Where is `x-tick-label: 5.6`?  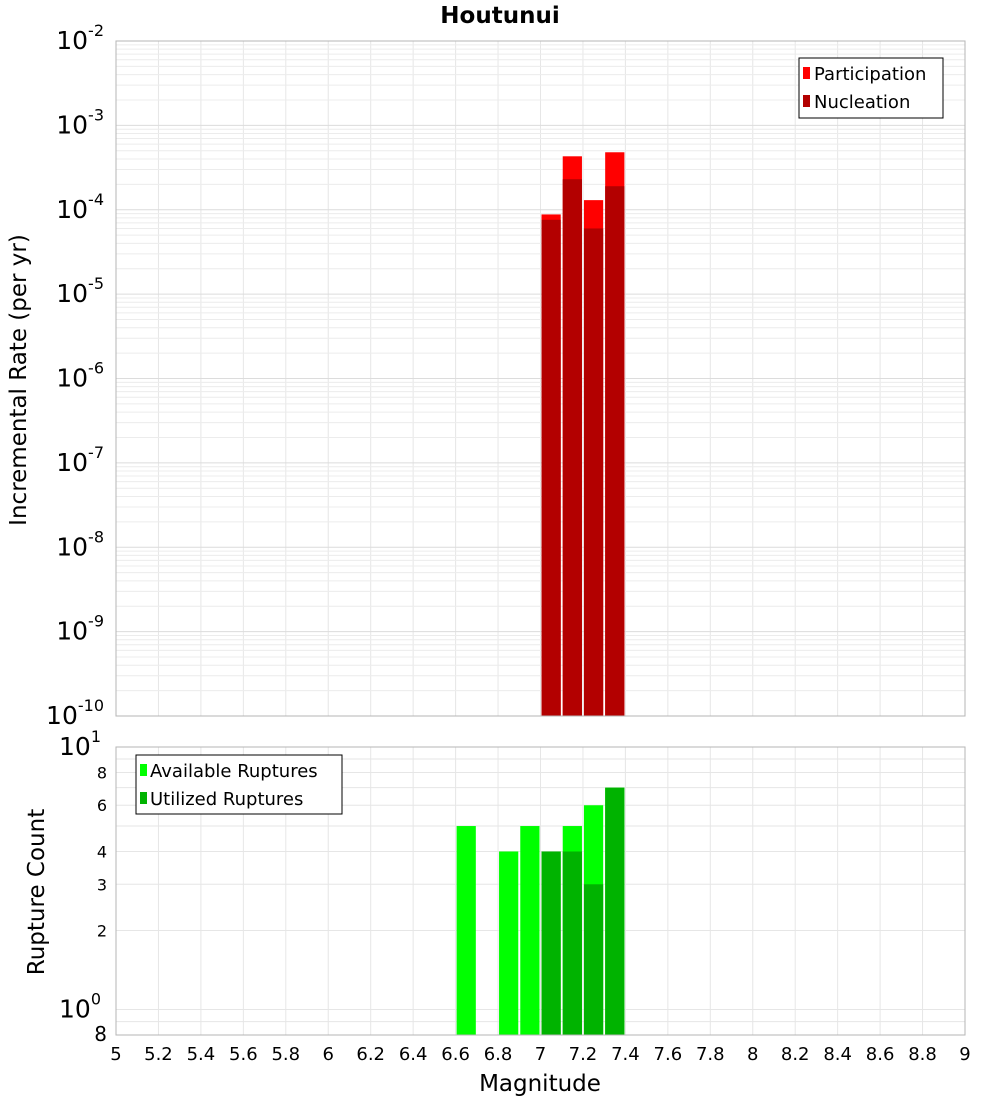
x-tick-label: 5.6 is located at coordinates (243, 1054).